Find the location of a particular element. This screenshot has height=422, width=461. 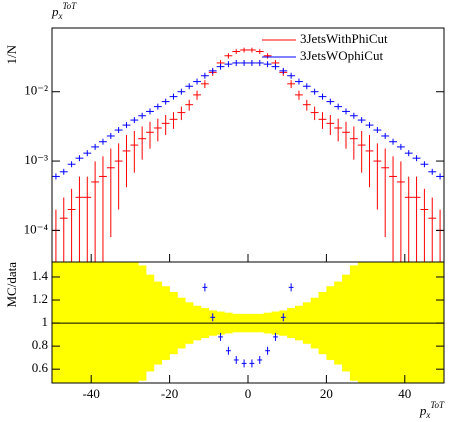

x-tick-label: 0 is located at coordinates (248, 393).